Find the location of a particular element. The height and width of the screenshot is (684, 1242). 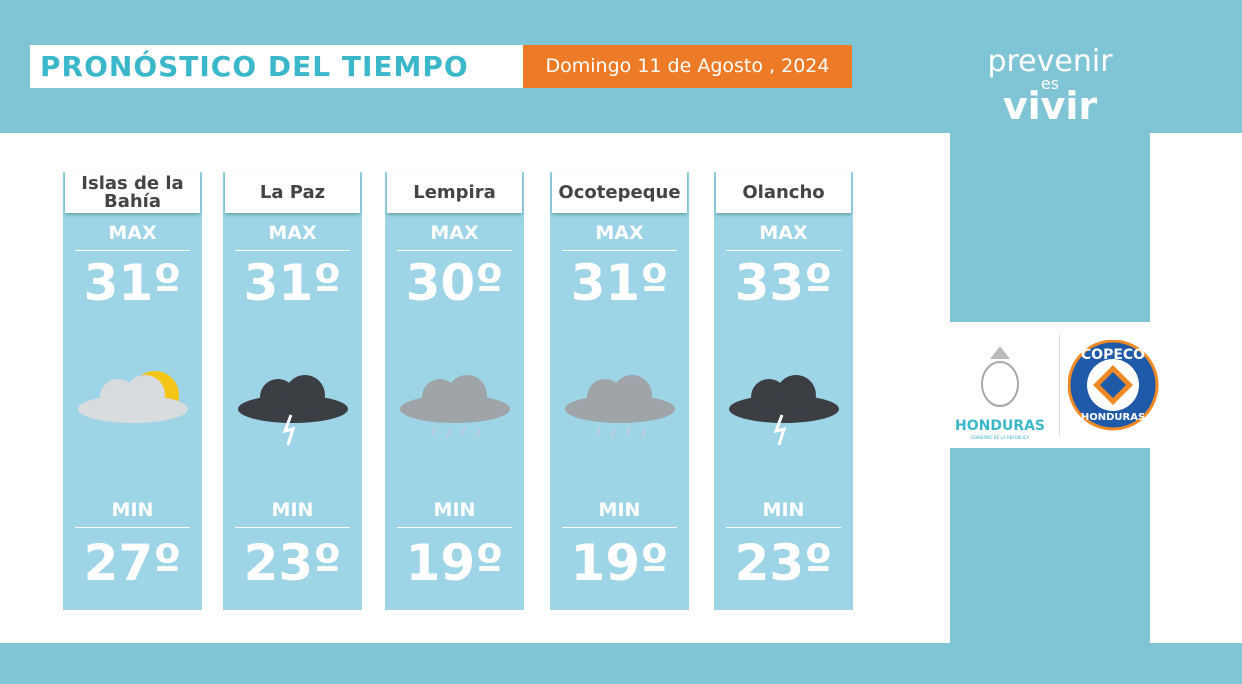

card: Ocotepeque MAX 31º MIN 19º is located at coordinates (619, 391).